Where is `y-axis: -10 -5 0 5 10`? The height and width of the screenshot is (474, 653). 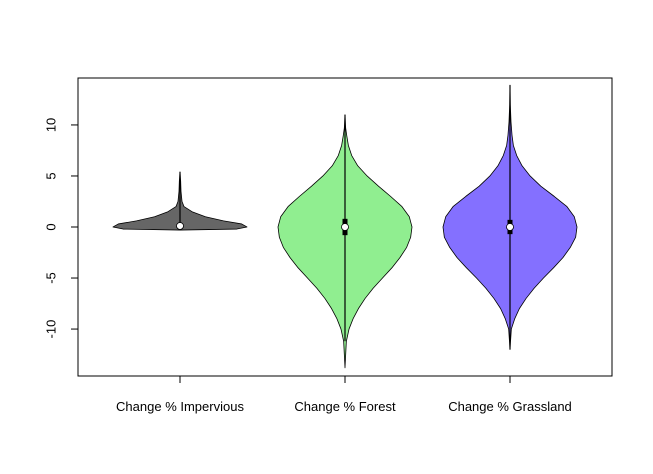
y-axis: -10 -5 0 5 10 is located at coordinates (61, 228).